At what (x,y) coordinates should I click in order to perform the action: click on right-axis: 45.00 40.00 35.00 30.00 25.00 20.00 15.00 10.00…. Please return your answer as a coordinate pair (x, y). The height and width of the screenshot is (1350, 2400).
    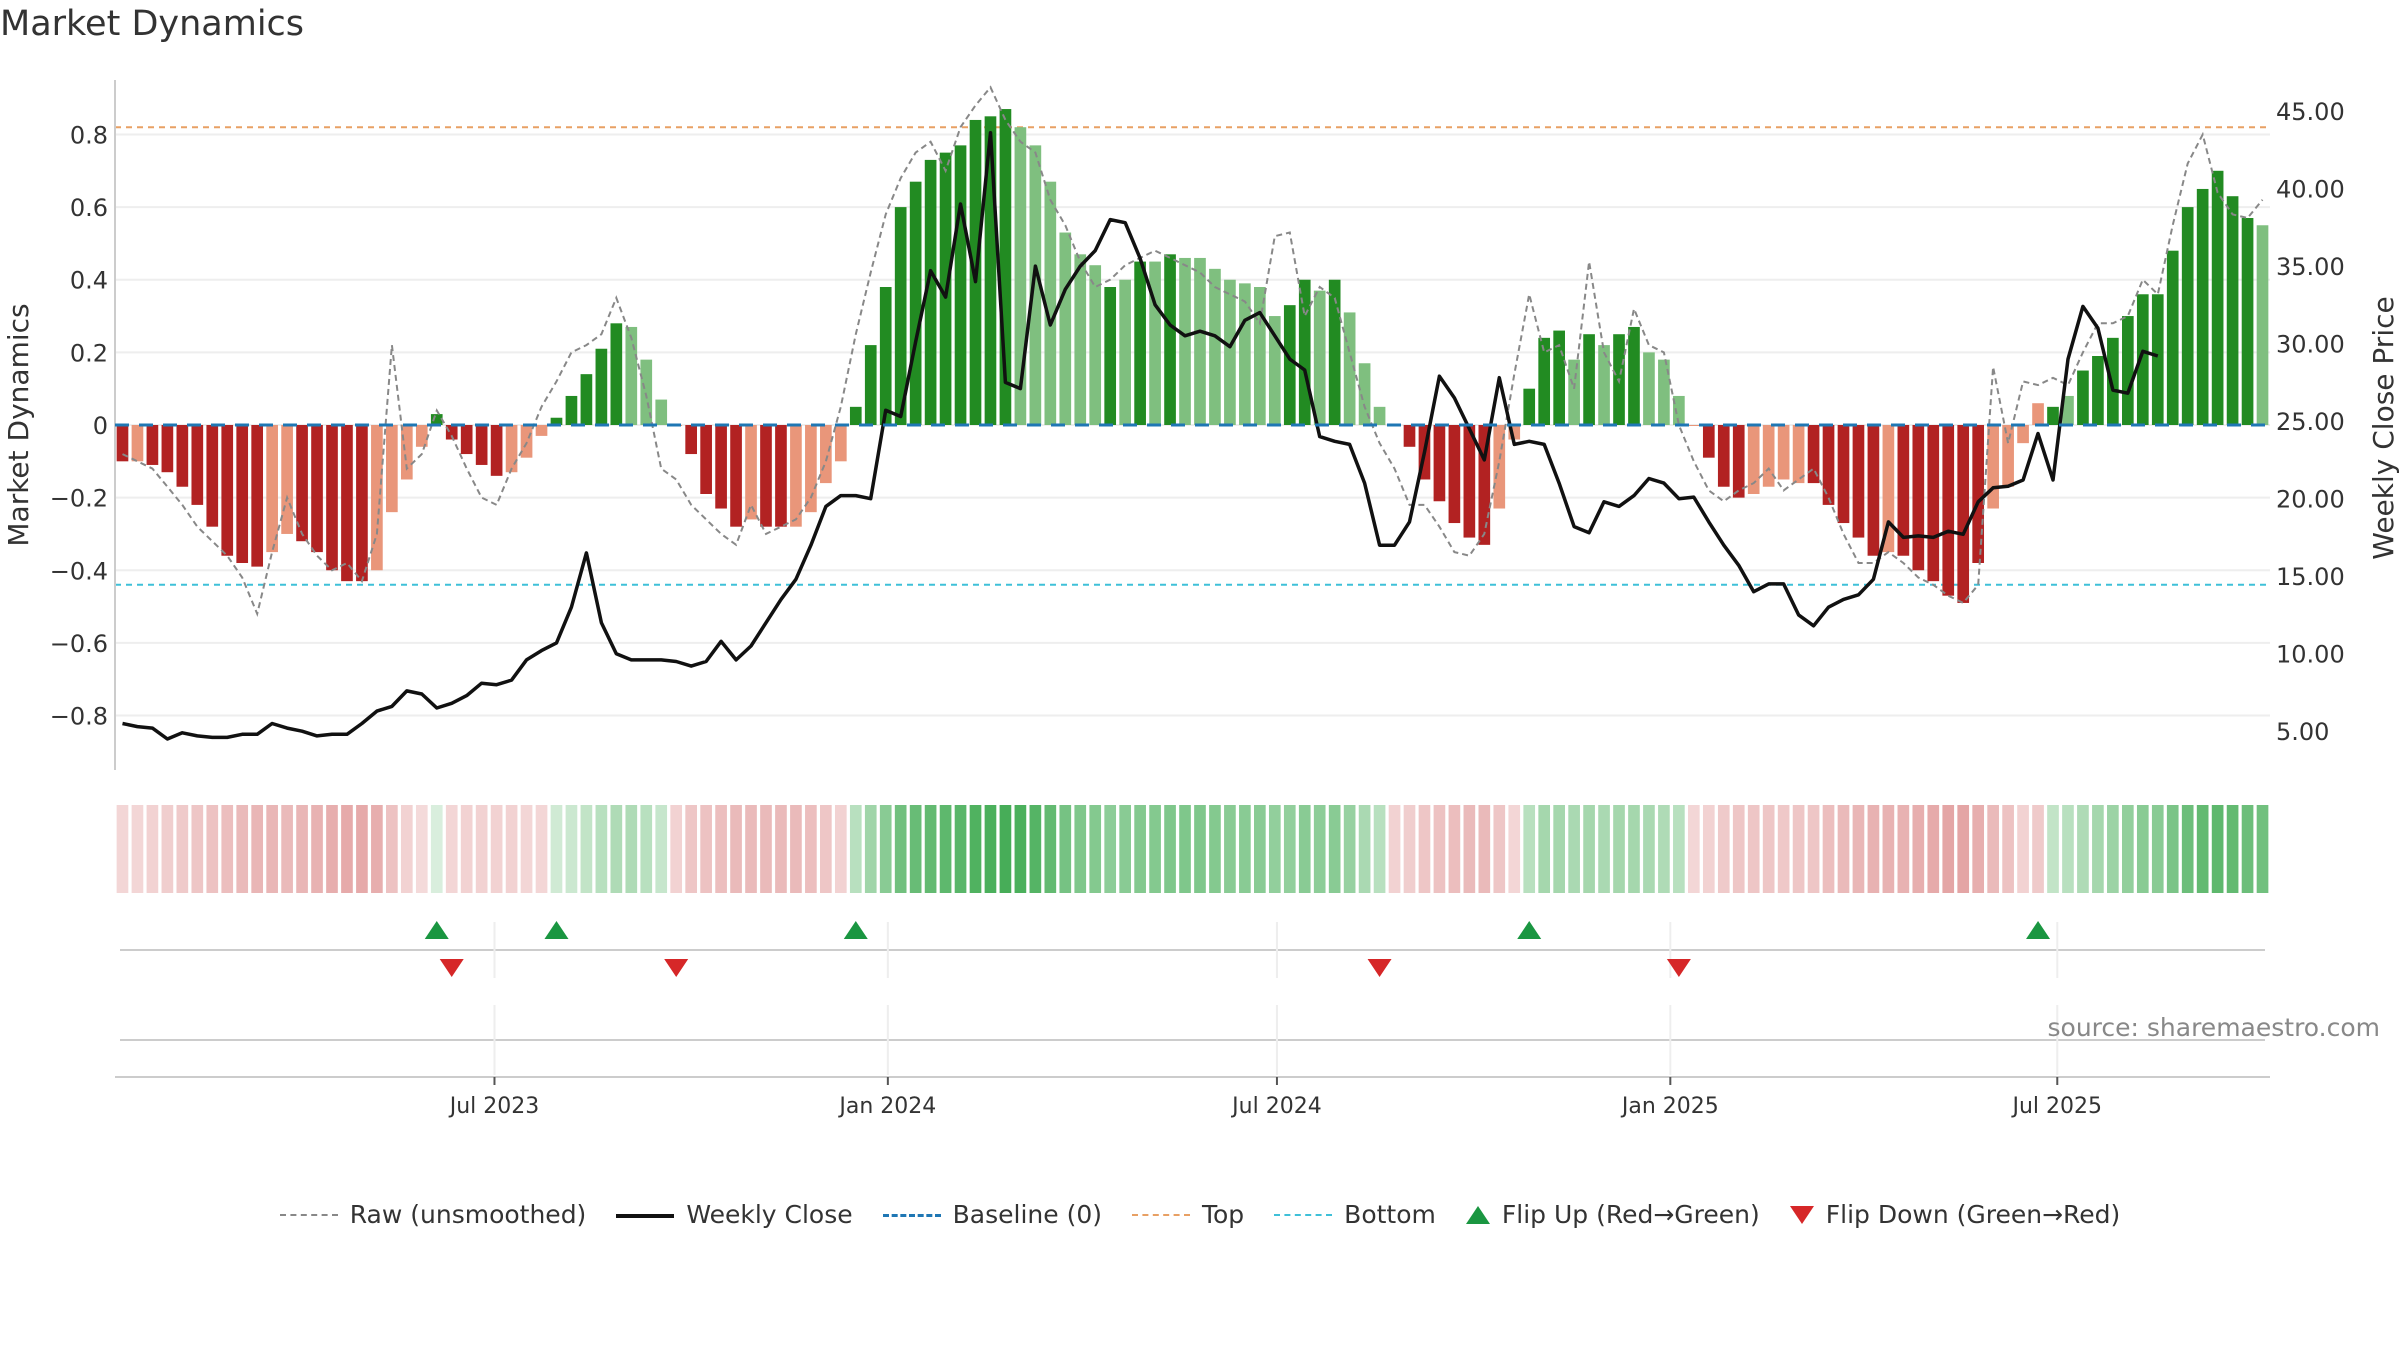
    Looking at the image, I should click on (2338, 422).